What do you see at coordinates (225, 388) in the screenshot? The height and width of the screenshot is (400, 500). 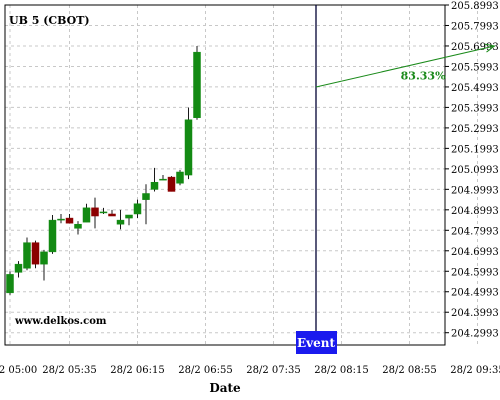 I see `x-axis-label: Date` at bounding box center [225, 388].